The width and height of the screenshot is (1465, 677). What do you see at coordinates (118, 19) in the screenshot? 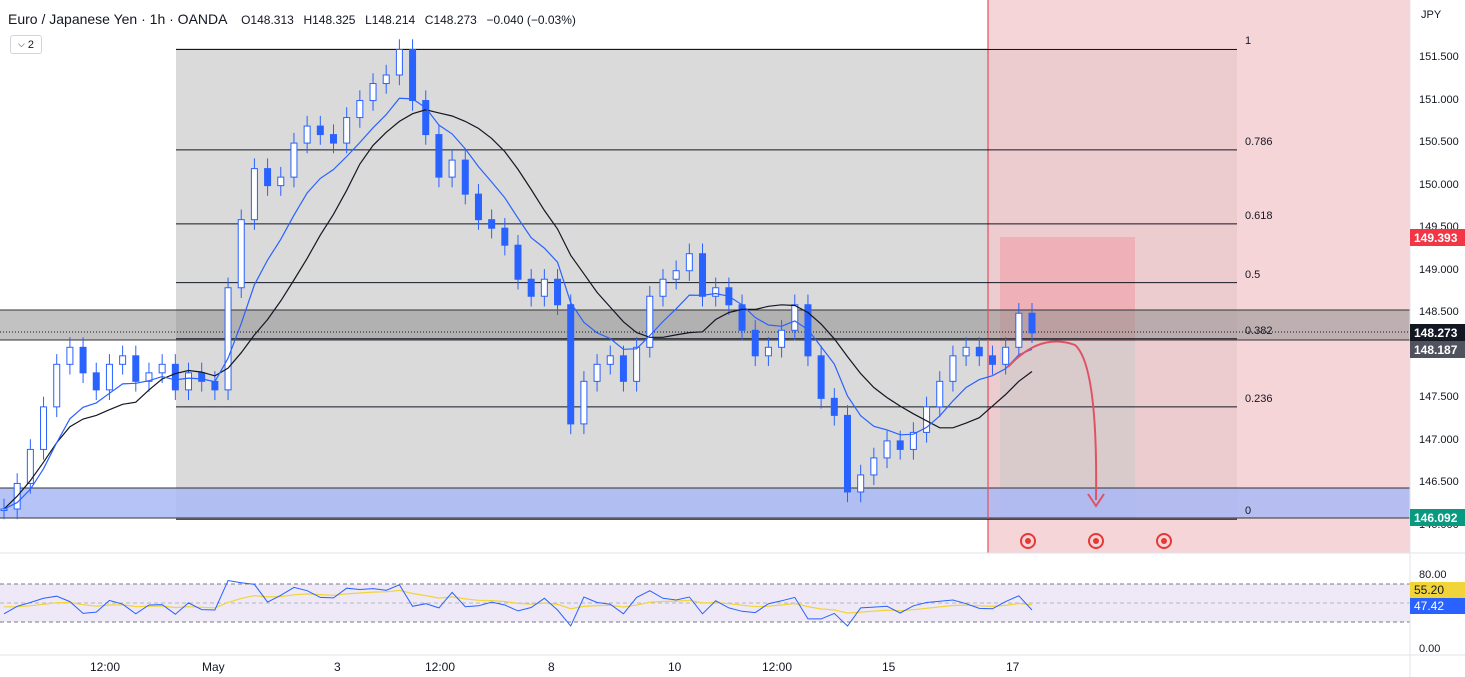
I see `symbol-title: Euro / Japanese Yen · 1h · OANDA` at bounding box center [118, 19].